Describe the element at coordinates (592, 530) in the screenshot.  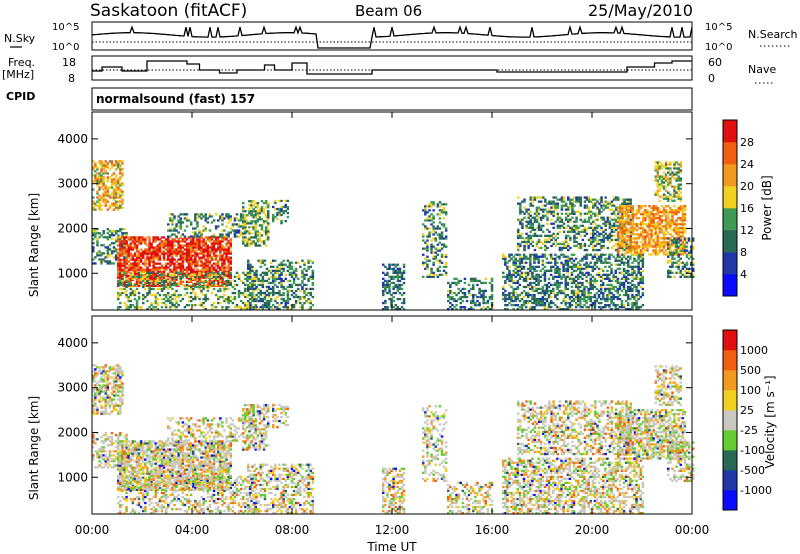
I see `x-tick-label: 20:00` at that location.